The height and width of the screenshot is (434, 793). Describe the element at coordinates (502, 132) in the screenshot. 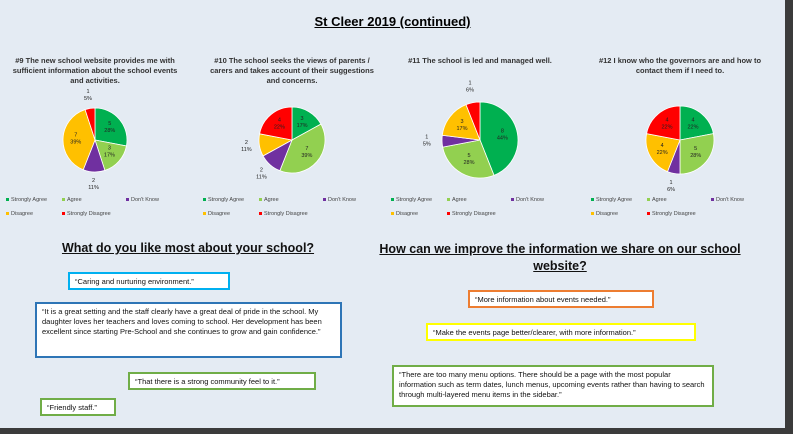

I see `count-label: 8` at that location.